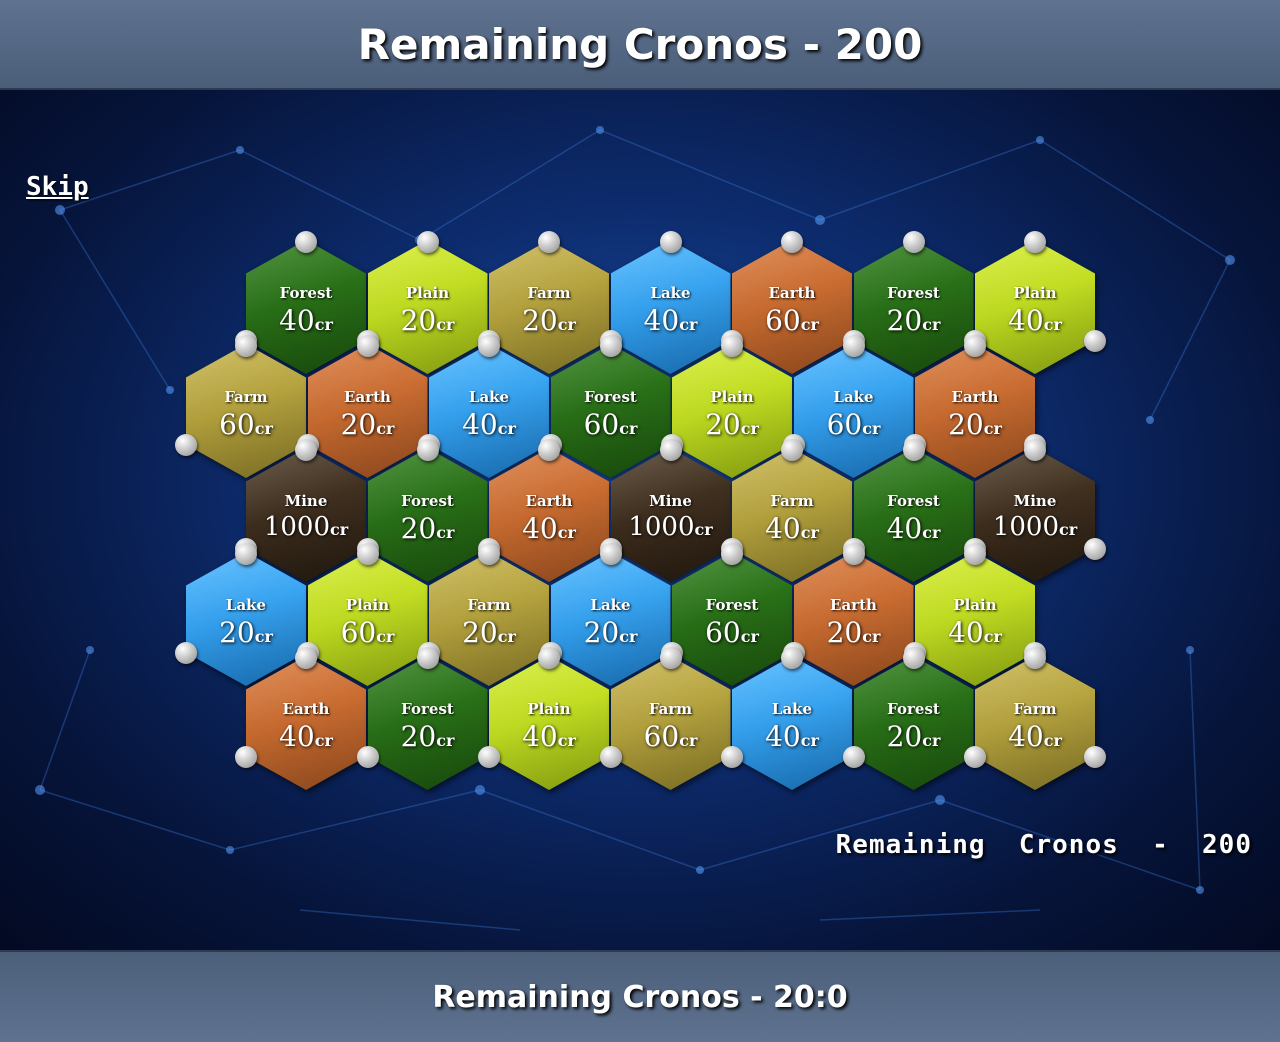 The width and height of the screenshot is (1280, 1042). What do you see at coordinates (367, 619) in the screenshot?
I see `hex-tile-plain: Plain 60cr` at bounding box center [367, 619].